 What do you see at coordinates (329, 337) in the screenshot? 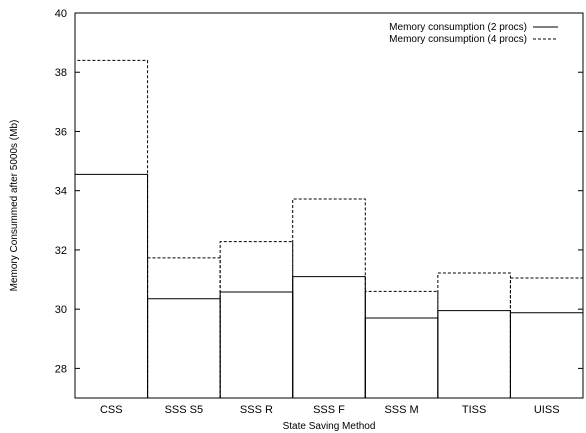
I see `bar-2-procs-sss-f` at bounding box center [329, 337].